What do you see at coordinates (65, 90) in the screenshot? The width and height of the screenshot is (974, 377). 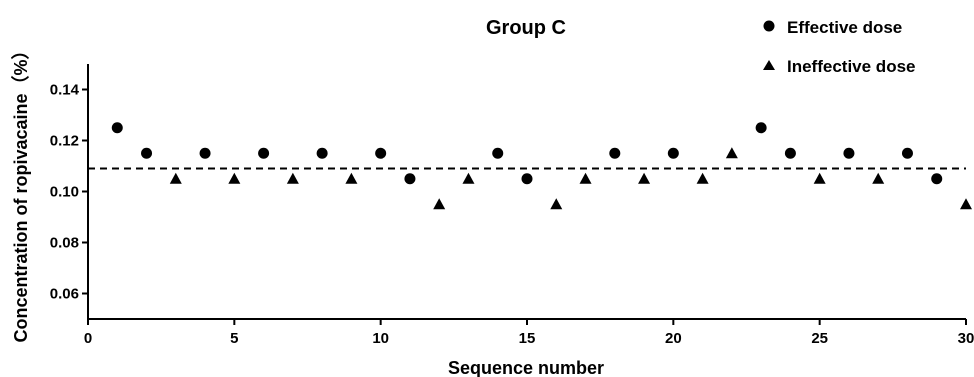 I see `y-tick-label: 0.14` at bounding box center [65, 90].